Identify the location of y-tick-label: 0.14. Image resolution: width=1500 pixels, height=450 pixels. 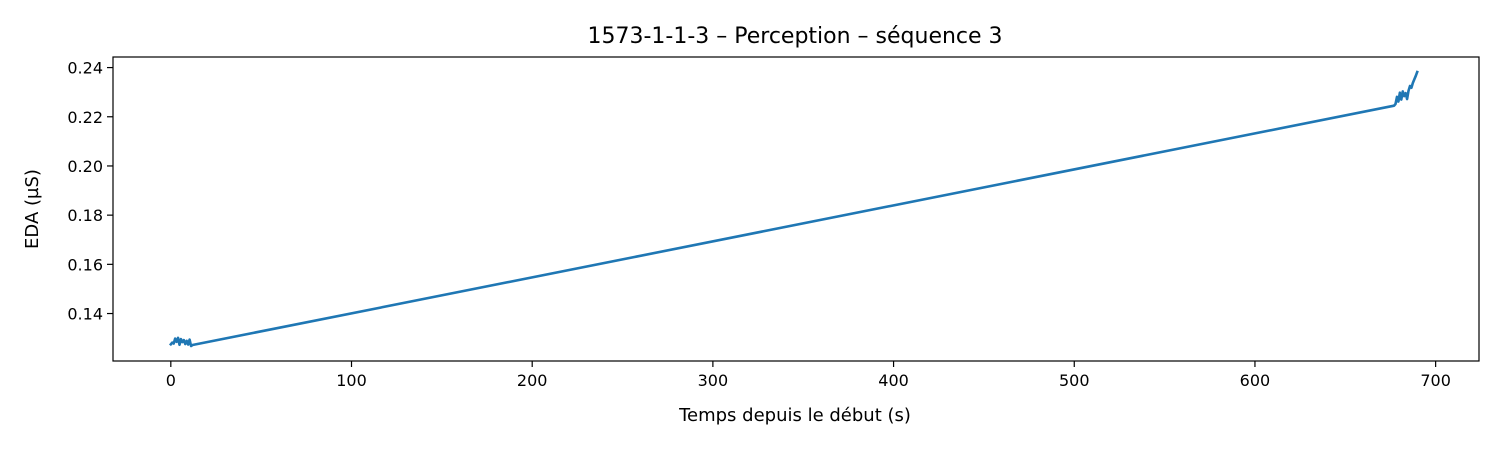
(85, 314).